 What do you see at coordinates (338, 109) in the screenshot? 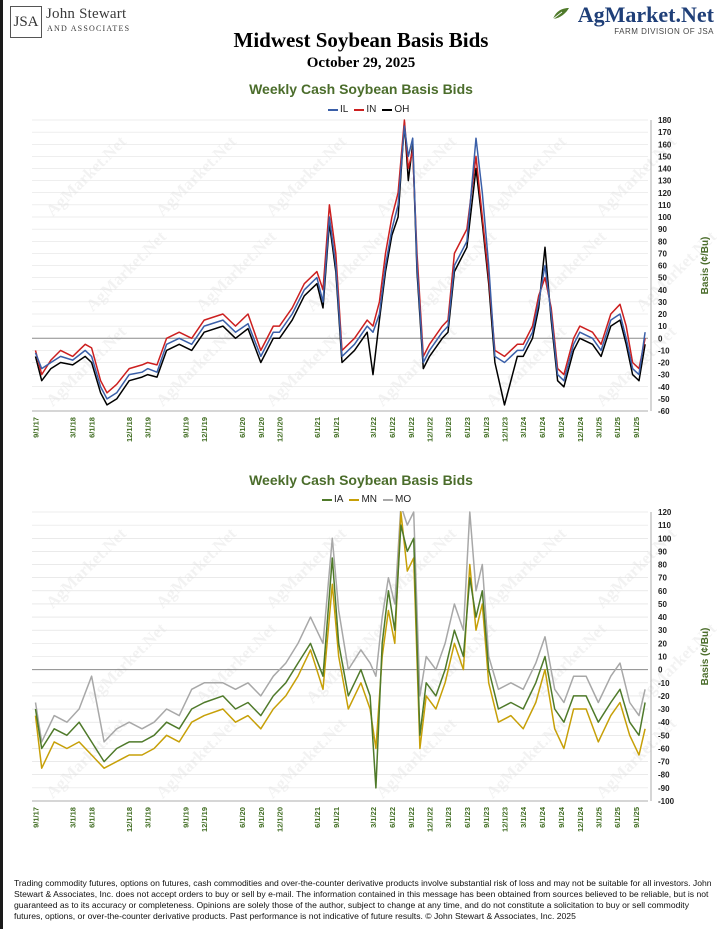
I see `legend-item-il: IL` at bounding box center [338, 109].